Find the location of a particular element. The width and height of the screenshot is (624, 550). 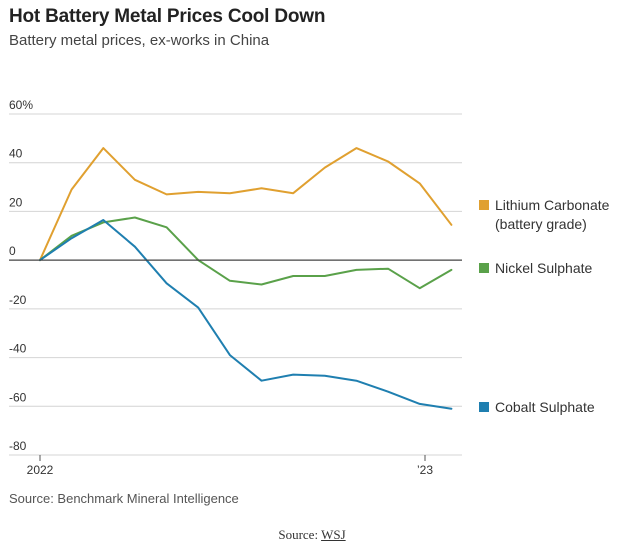

chart-subtitle: Battery metal prices, ex-works in China is located at coordinates (139, 40).